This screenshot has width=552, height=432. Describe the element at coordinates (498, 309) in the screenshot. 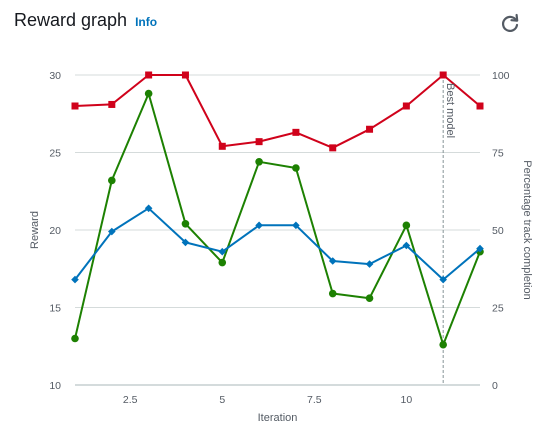

I see `y2-tick-label: 25` at that location.